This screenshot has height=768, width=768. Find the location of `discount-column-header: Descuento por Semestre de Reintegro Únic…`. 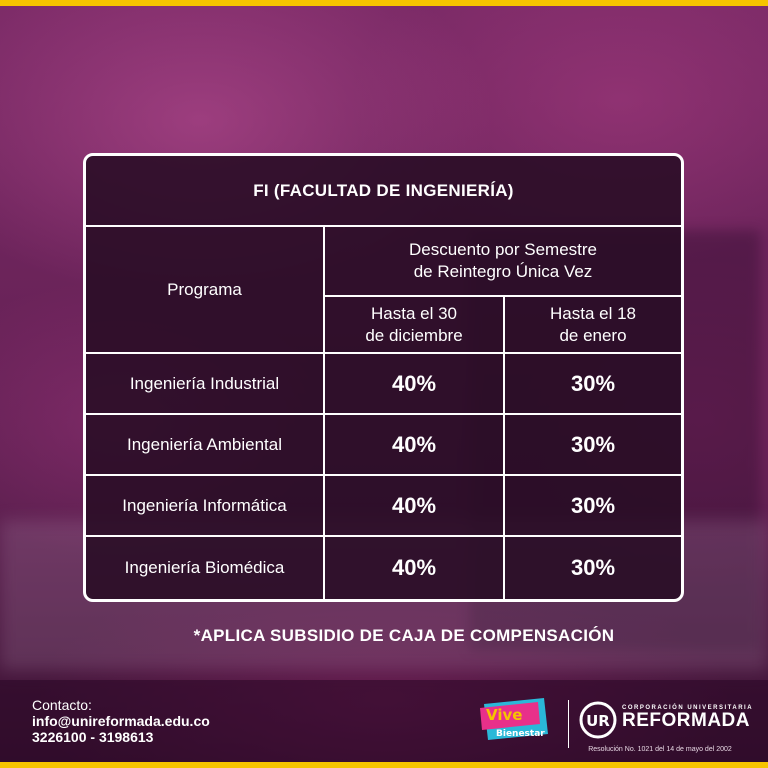

discount-column-header: Descuento por Semestre de Reintegro Únic… is located at coordinates (503, 262).